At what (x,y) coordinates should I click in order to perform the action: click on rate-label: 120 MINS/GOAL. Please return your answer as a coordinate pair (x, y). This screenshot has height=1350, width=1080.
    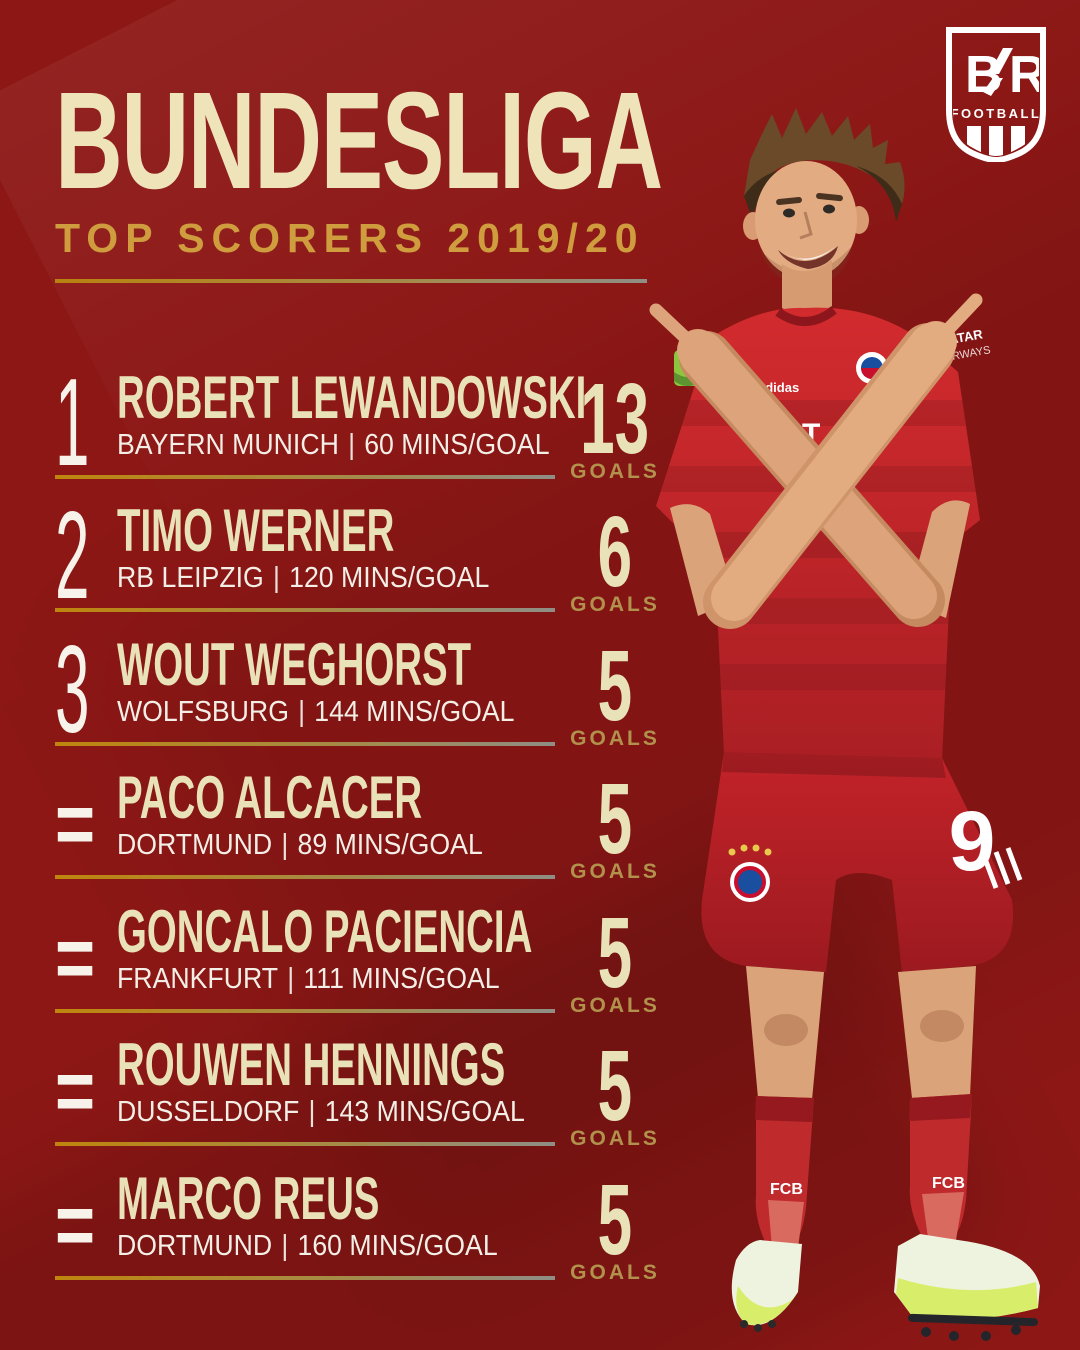
    Looking at the image, I should click on (389, 578).